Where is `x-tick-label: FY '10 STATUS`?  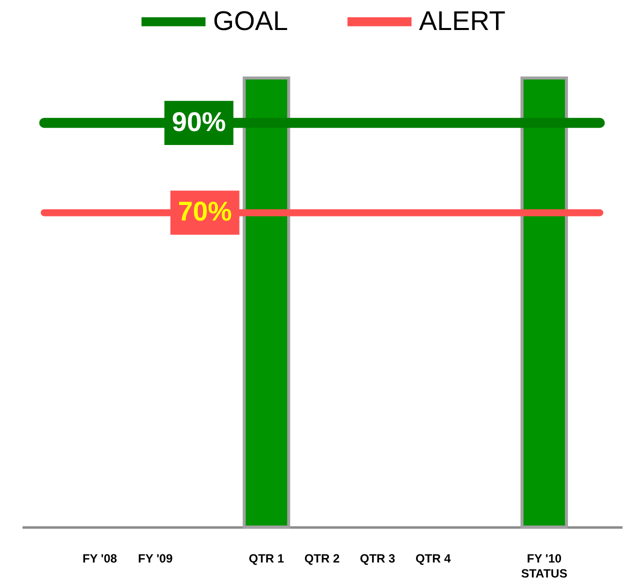
x-tick-label: FY '10 STATUS is located at coordinates (544, 566).